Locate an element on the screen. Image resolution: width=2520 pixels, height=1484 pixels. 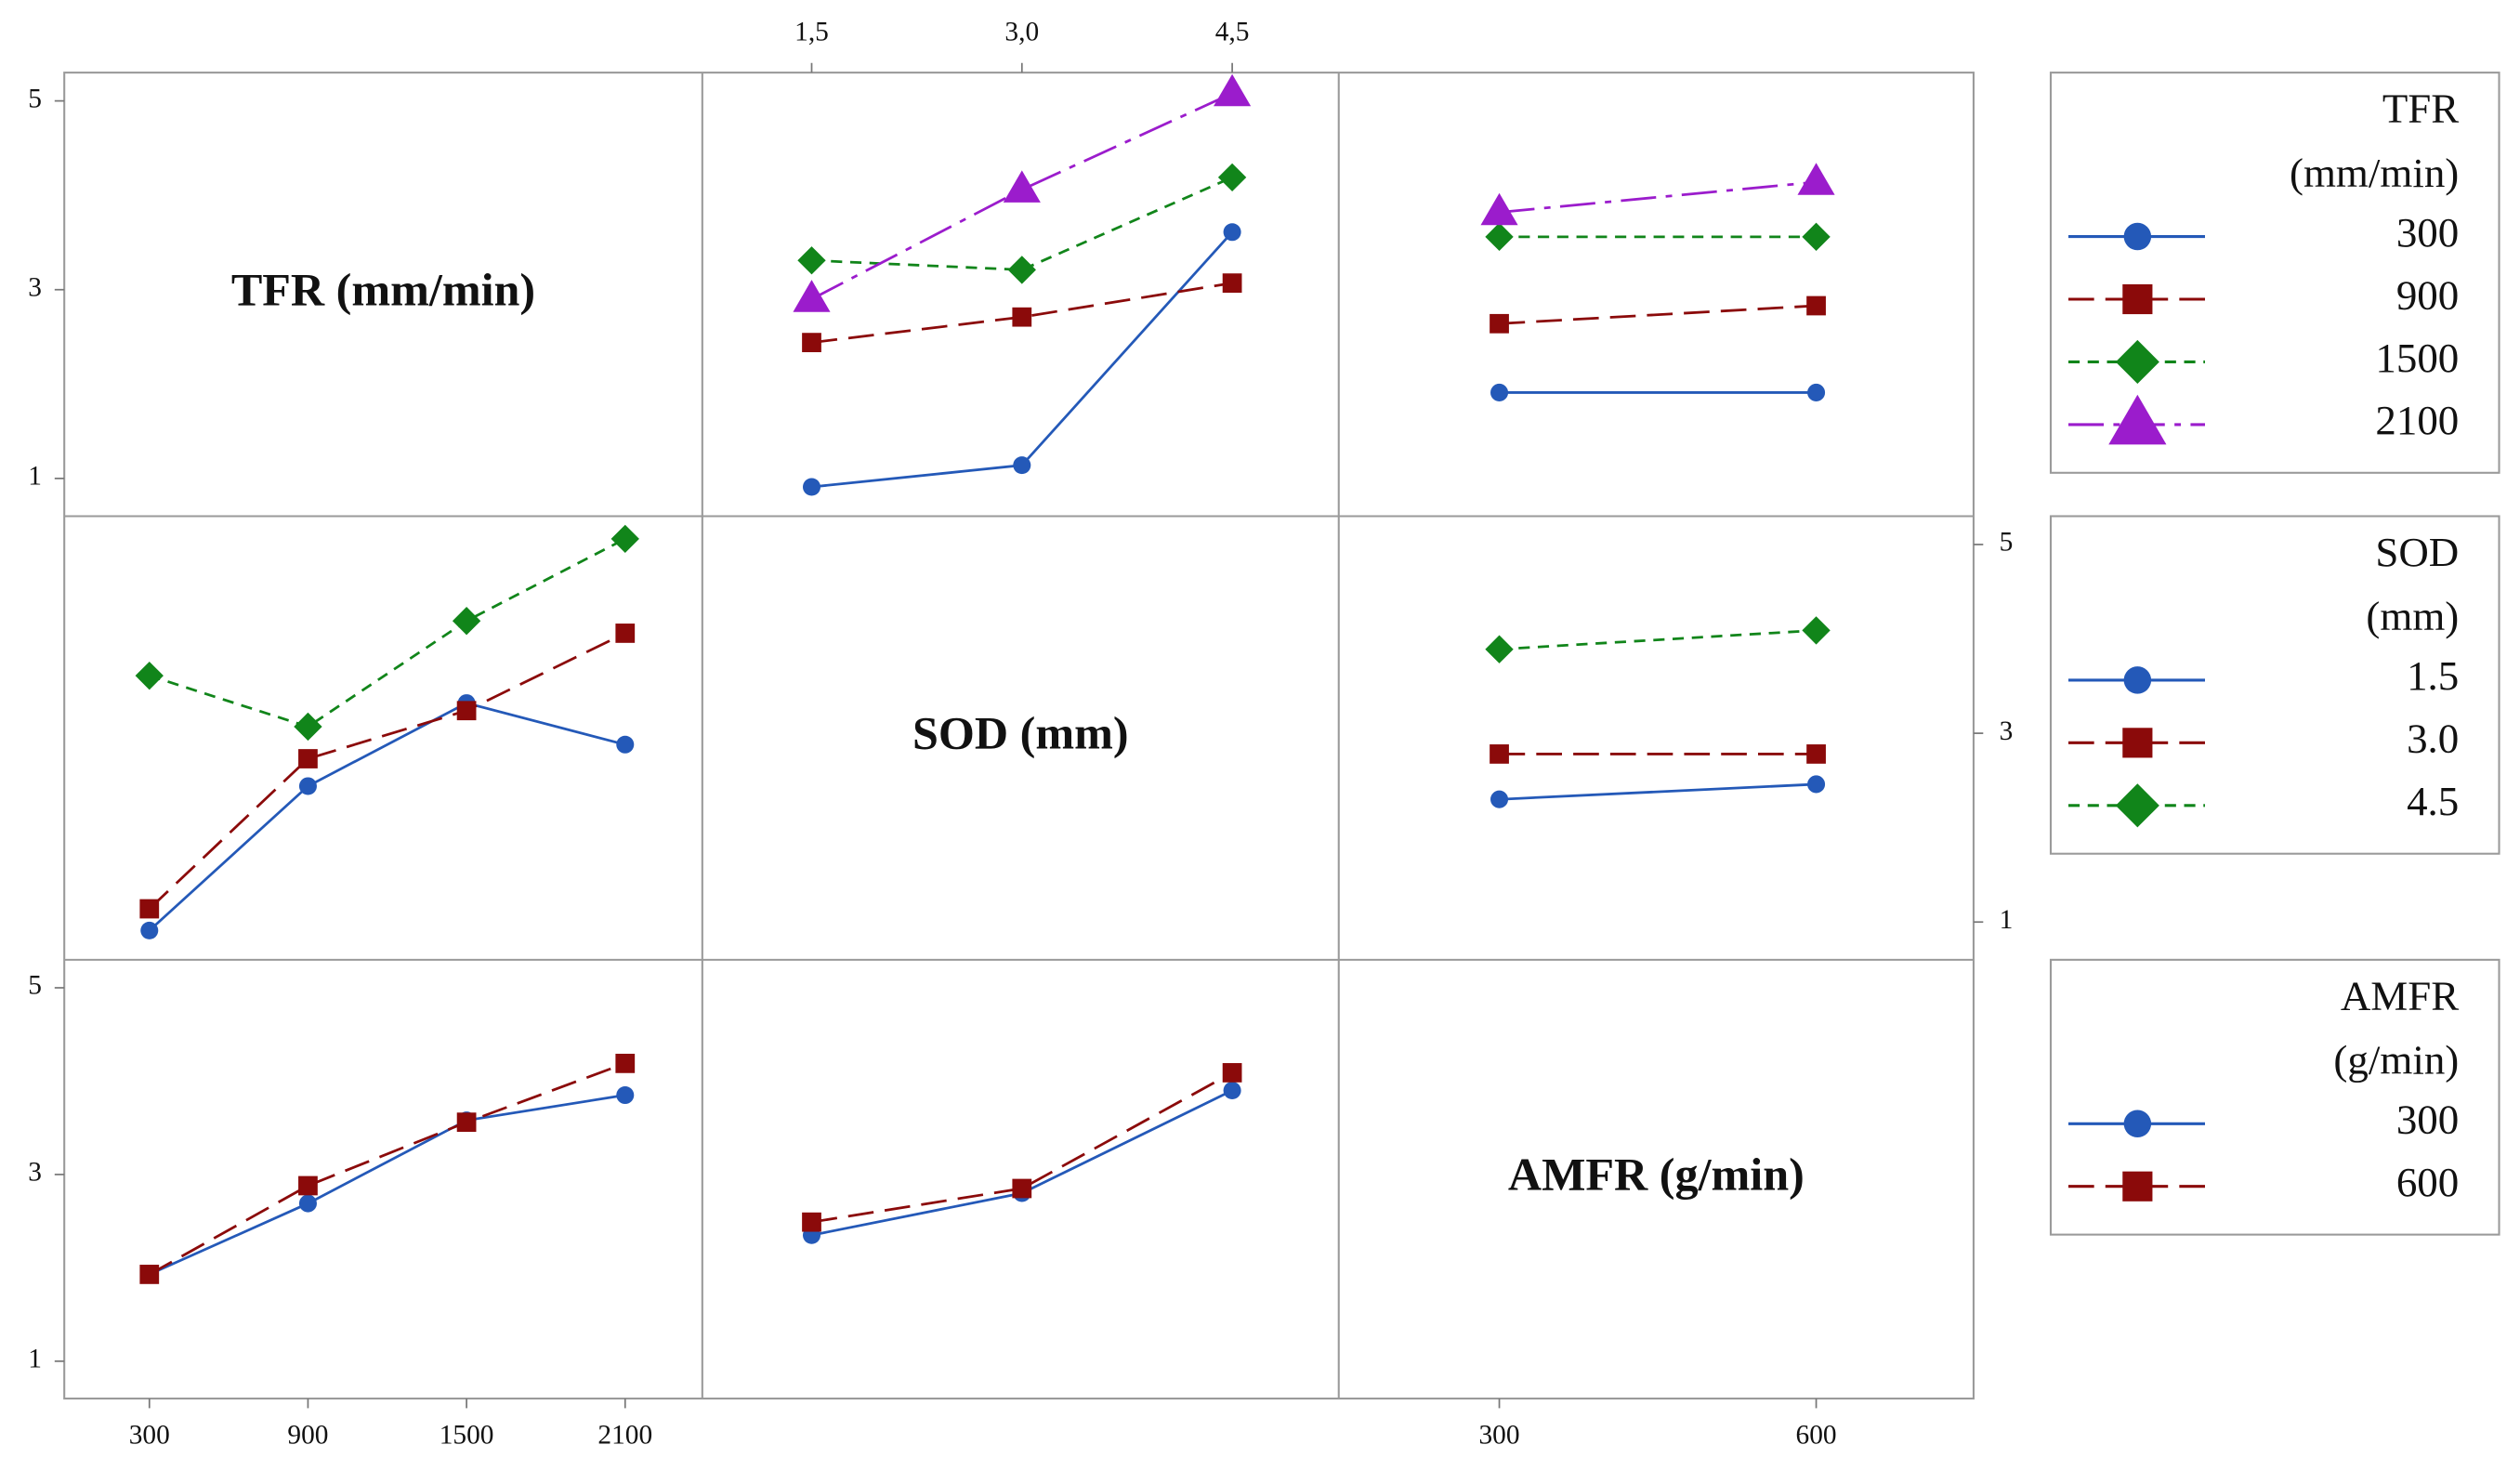
legend-label: 1.5 is located at coordinates (2433, 676).